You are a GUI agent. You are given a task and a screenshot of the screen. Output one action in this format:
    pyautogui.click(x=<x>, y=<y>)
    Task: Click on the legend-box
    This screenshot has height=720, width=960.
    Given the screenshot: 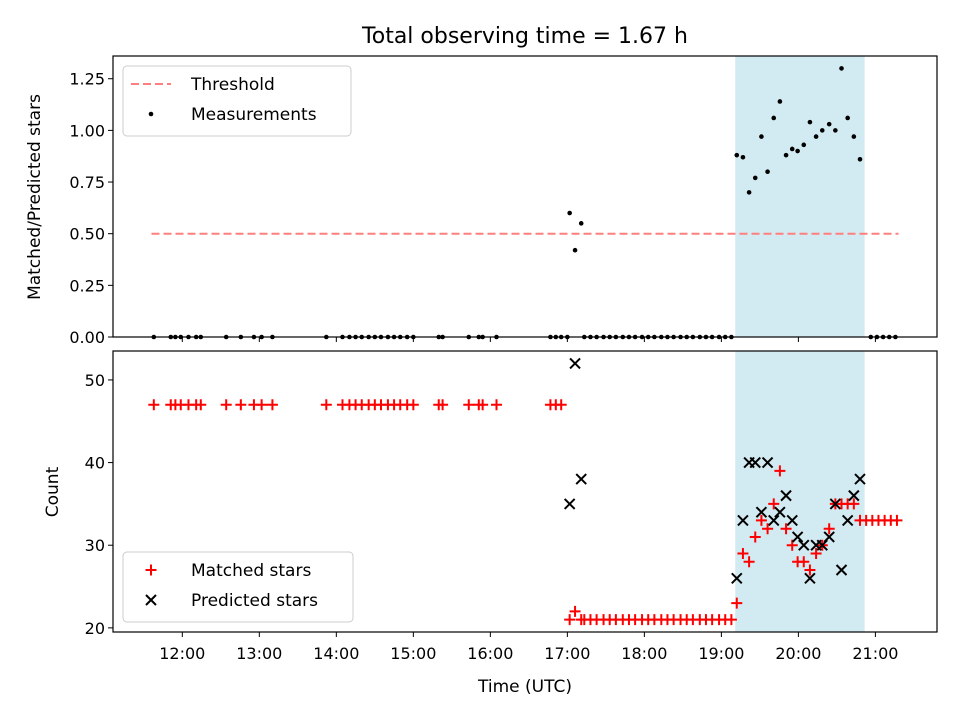 What is the action you would take?
    pyautogui.click(x=237, y=101)
    